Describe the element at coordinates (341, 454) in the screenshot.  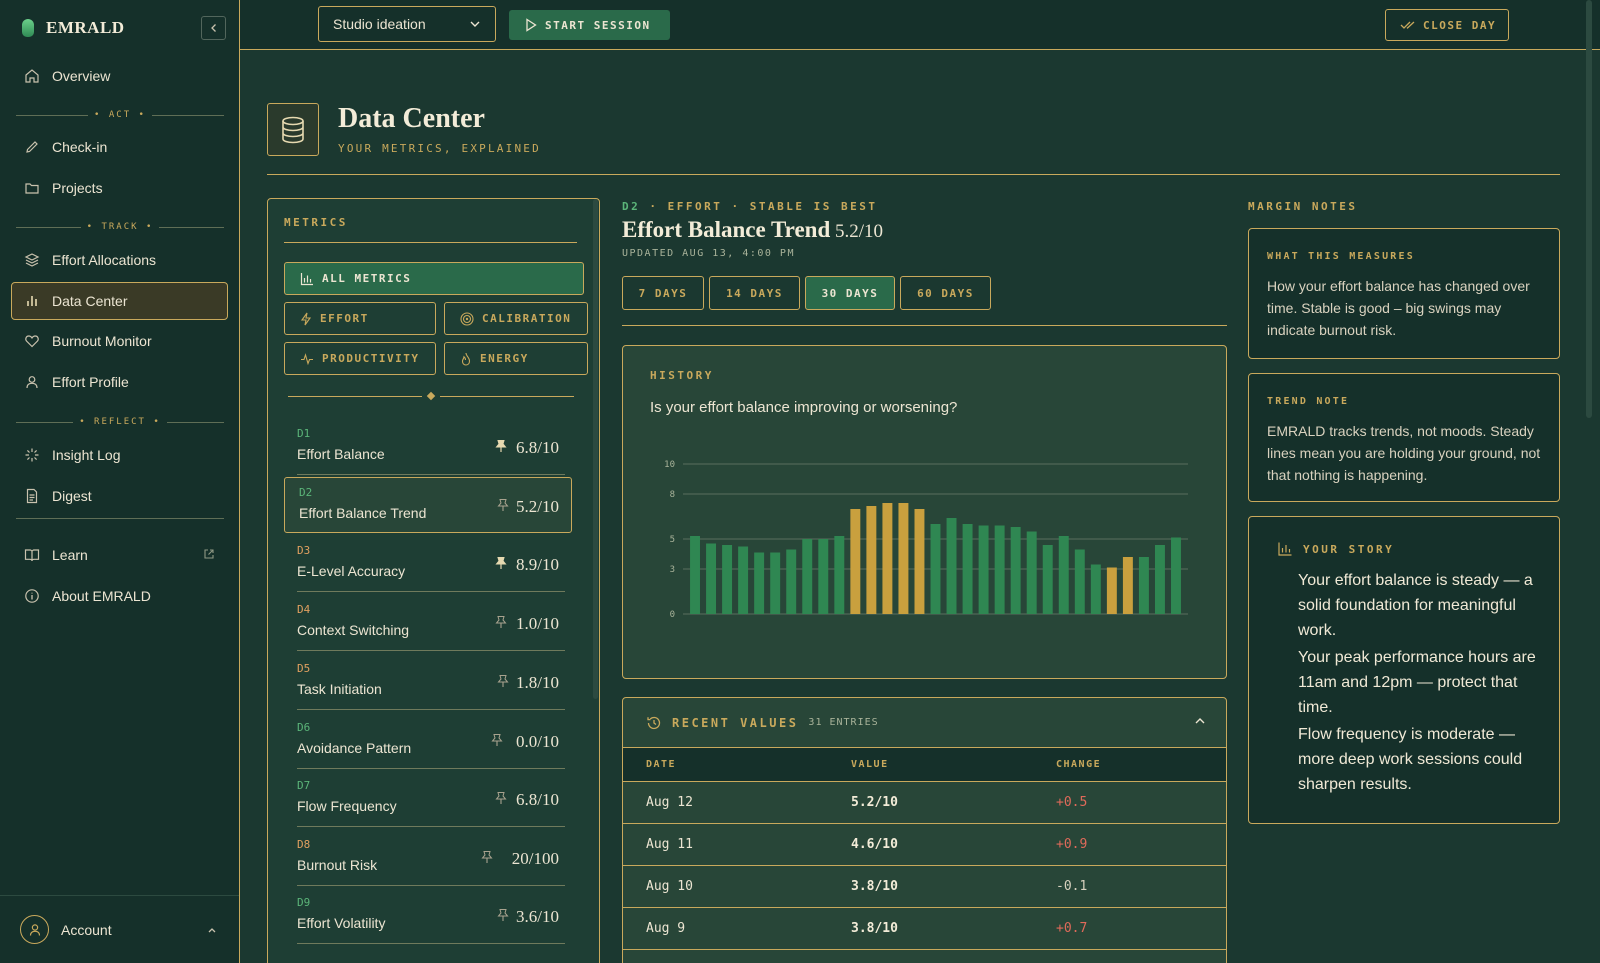
I see `metric-name: Effort Balance` at that location.